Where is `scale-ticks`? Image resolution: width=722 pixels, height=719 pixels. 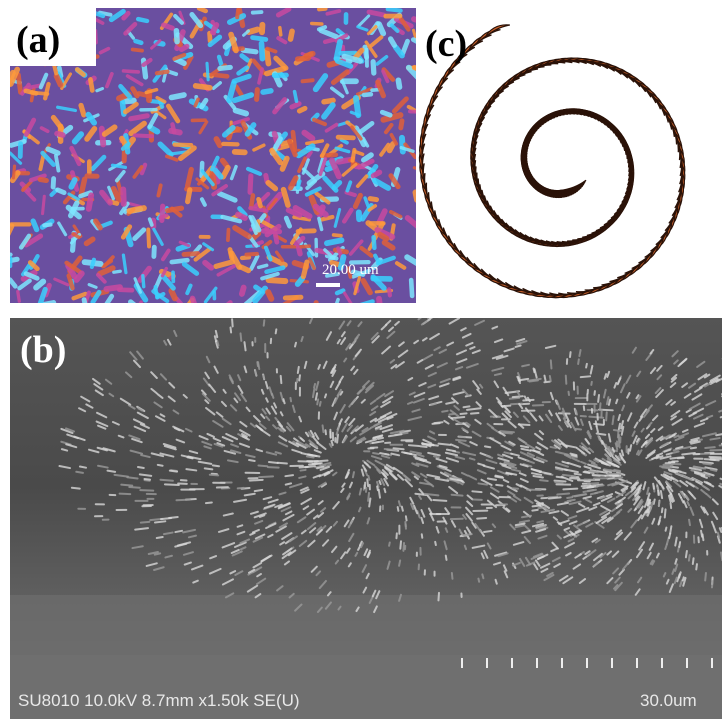
scale-ticks is located at coordinates (587, 663).